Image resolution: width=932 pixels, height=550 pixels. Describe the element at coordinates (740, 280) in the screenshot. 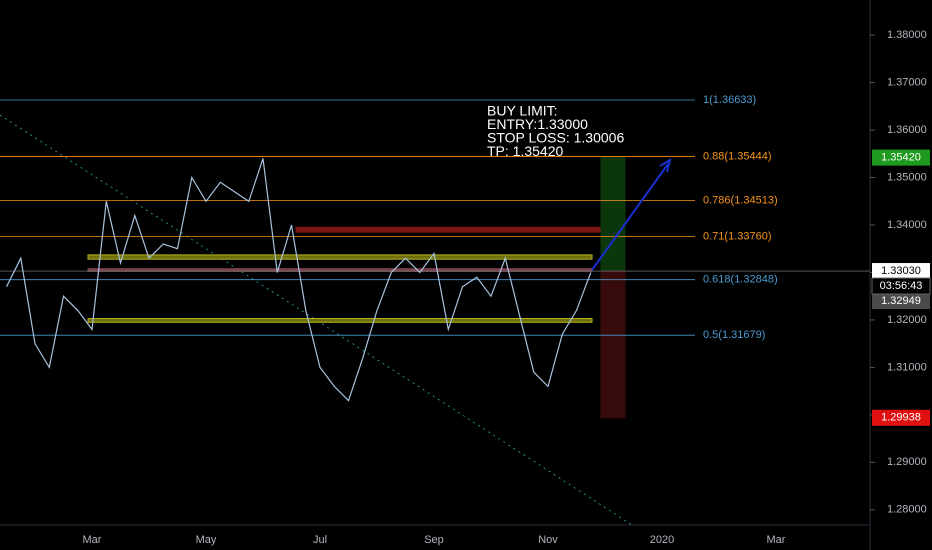

I see `fib-label: 0.618(1.32848)` at that location.